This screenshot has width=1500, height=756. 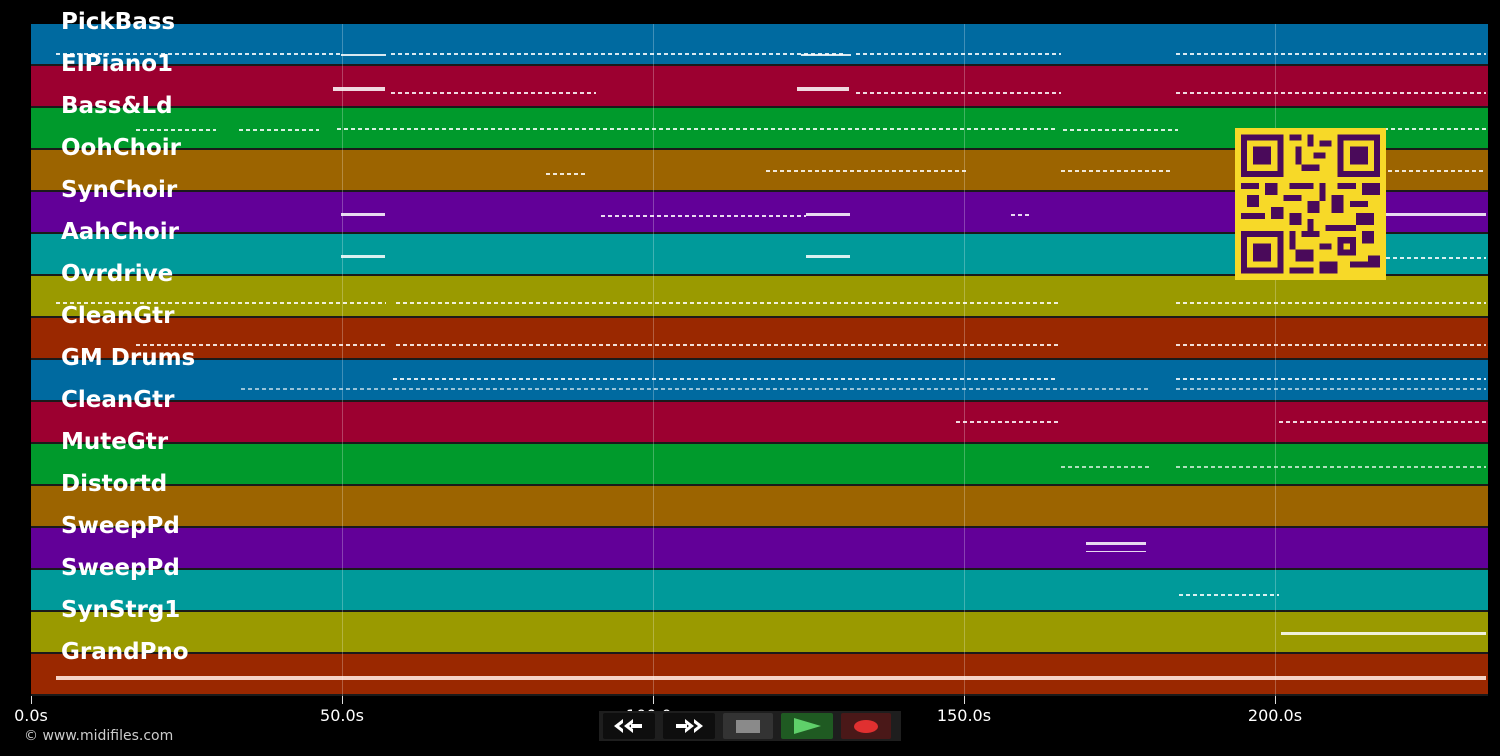 I want to click on stop-icon, so click(x=748, y=726).